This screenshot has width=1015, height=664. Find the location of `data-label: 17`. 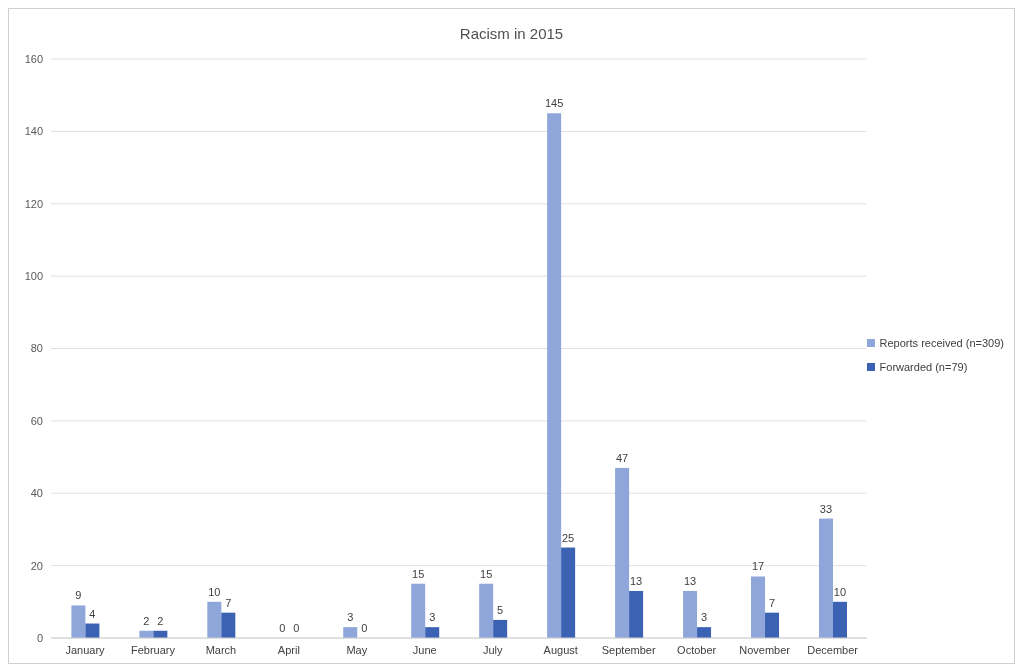

data-label: 17 is located at coordinates (758, 566).